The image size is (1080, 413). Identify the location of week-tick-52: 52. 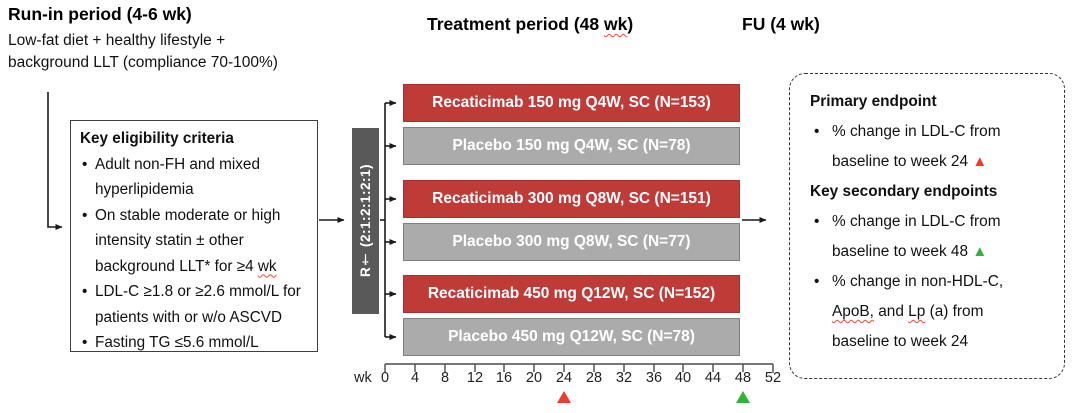
(773, 378).